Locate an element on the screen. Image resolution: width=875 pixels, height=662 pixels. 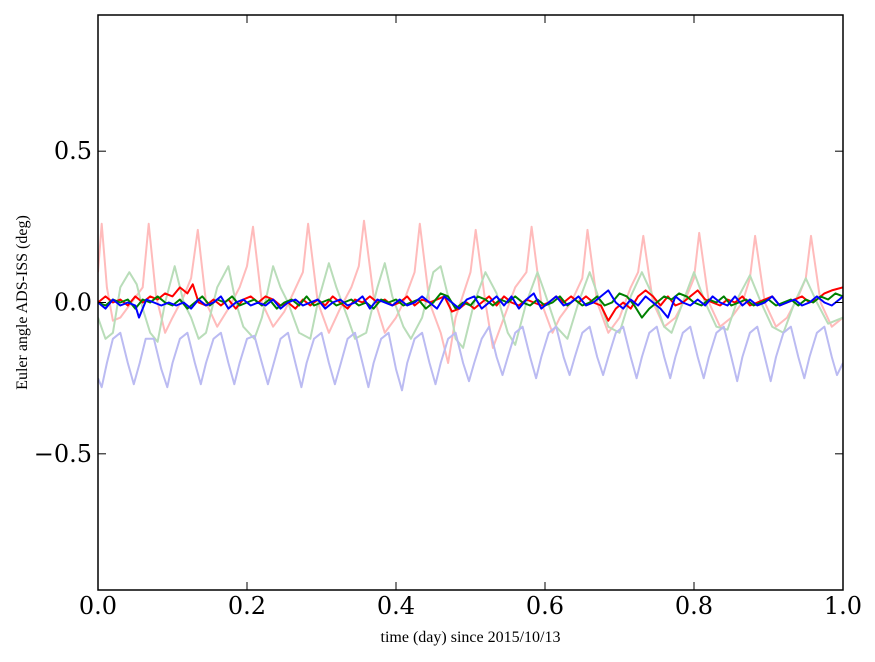
x-tick-label: 0.6 is located at coordinates (545, 606).